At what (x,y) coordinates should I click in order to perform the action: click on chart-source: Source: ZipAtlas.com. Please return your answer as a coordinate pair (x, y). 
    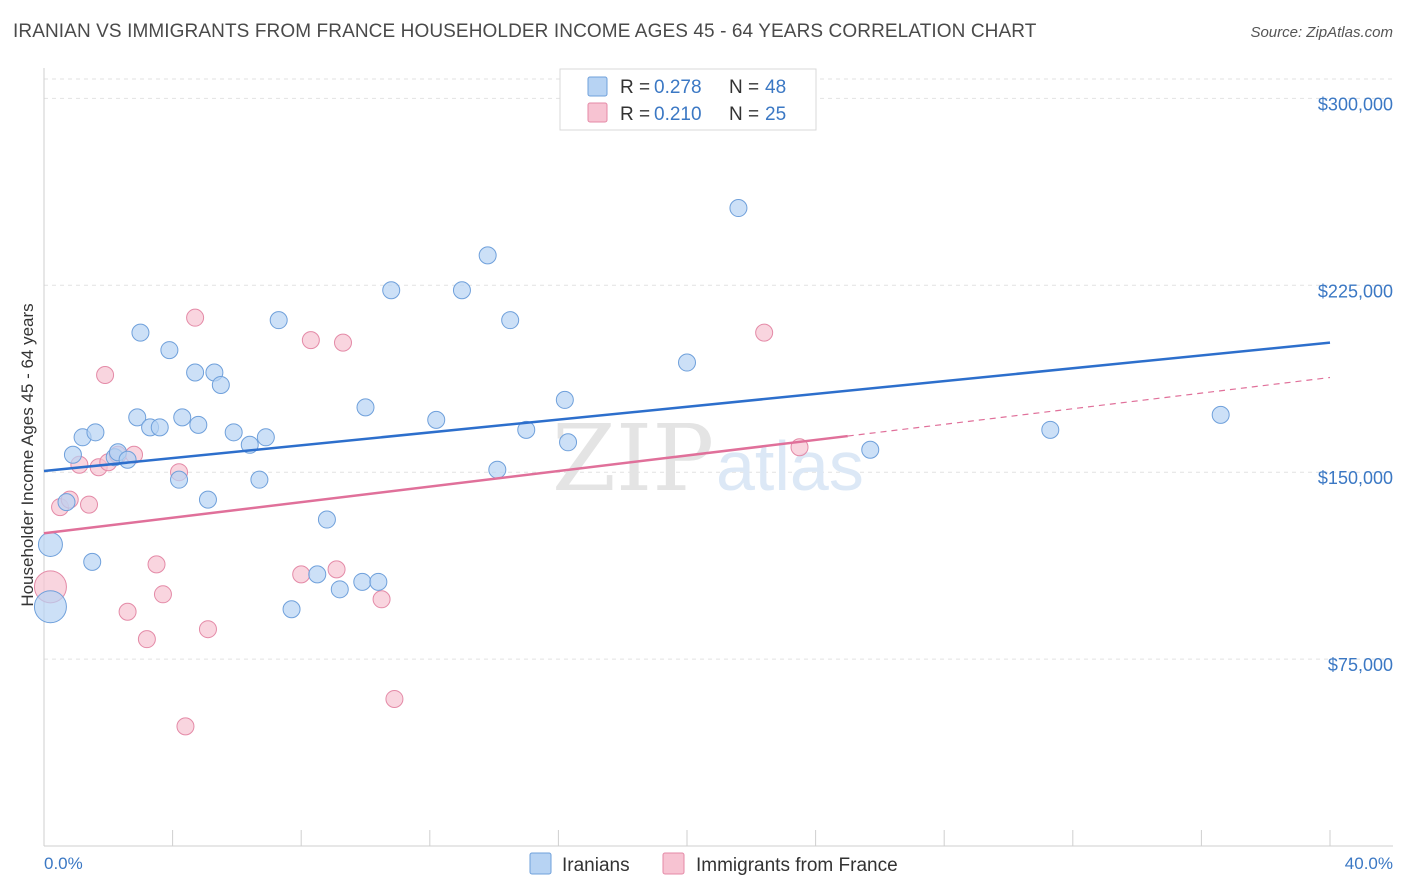
    Looking at the image, I should click on (1321, 32).